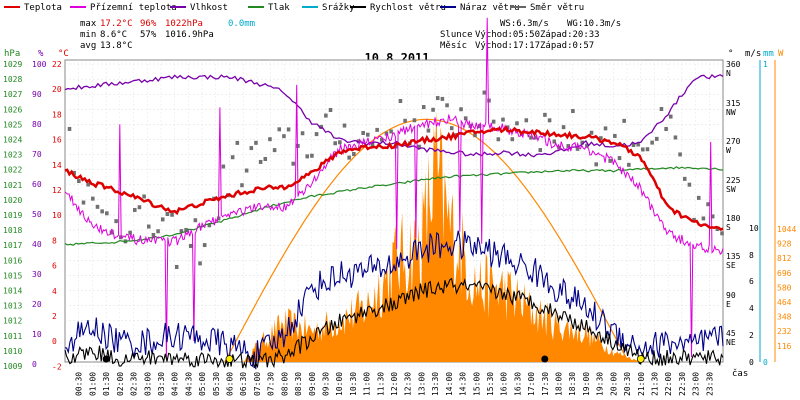  What do you see at coordinates (133, 8) in the screenshot?
I see `legend-label-1: Přízemní teplota` at bounding box center [133, 8].